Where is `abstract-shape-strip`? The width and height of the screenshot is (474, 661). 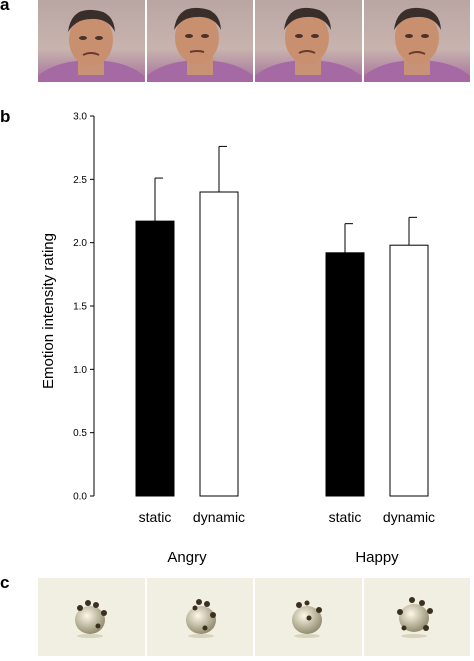 abstract-shape-strip is located at coordinates (254, 617).